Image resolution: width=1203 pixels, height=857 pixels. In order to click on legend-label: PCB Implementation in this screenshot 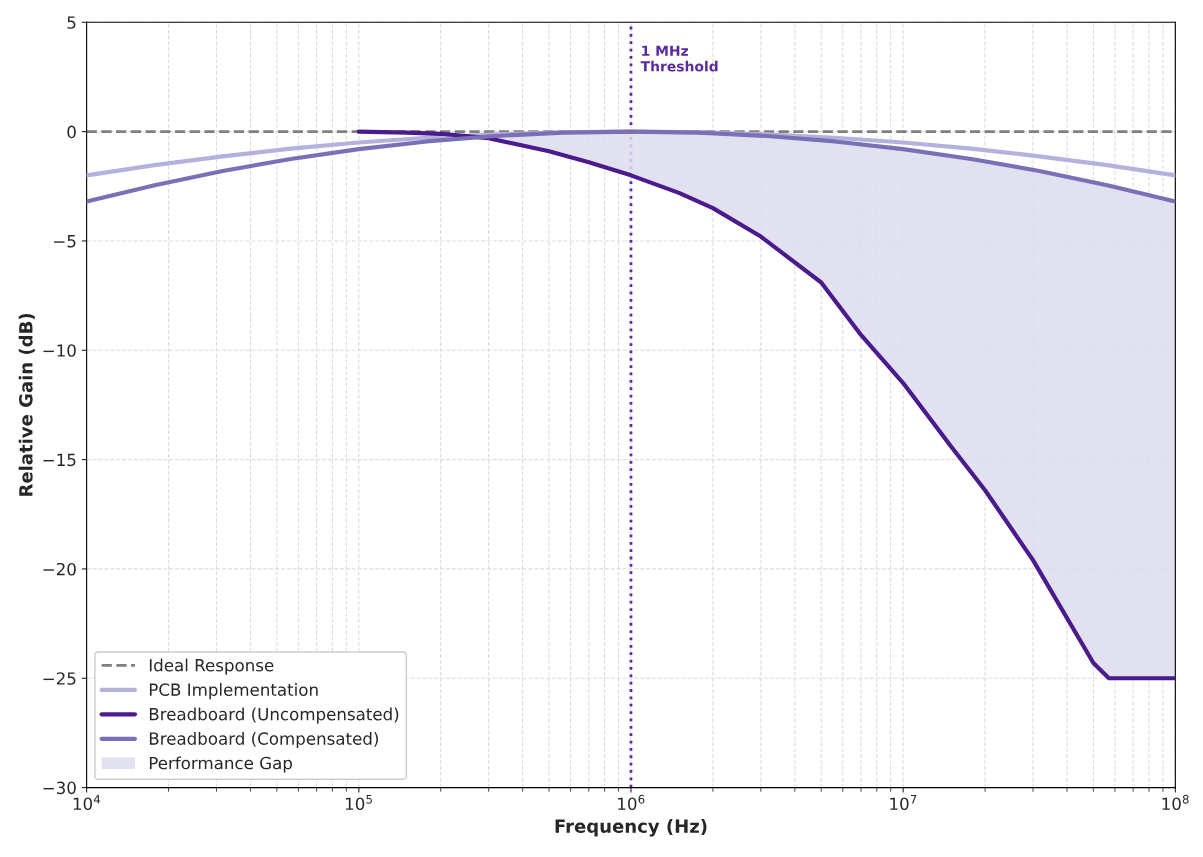, I will do `click(233, 691)`.